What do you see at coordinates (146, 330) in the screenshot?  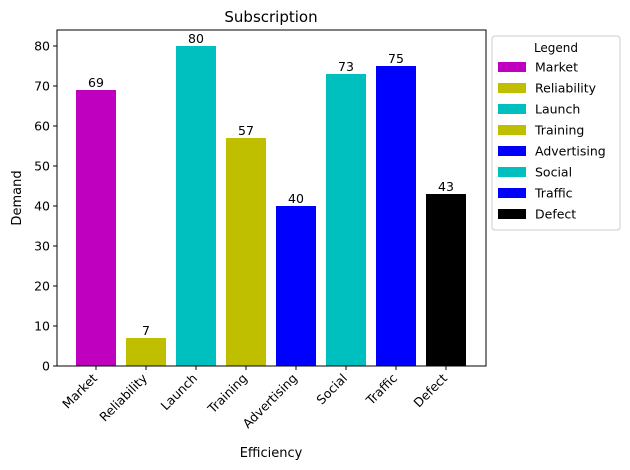 I see `bar-value-label: 7` at bounding box center [146, 330].